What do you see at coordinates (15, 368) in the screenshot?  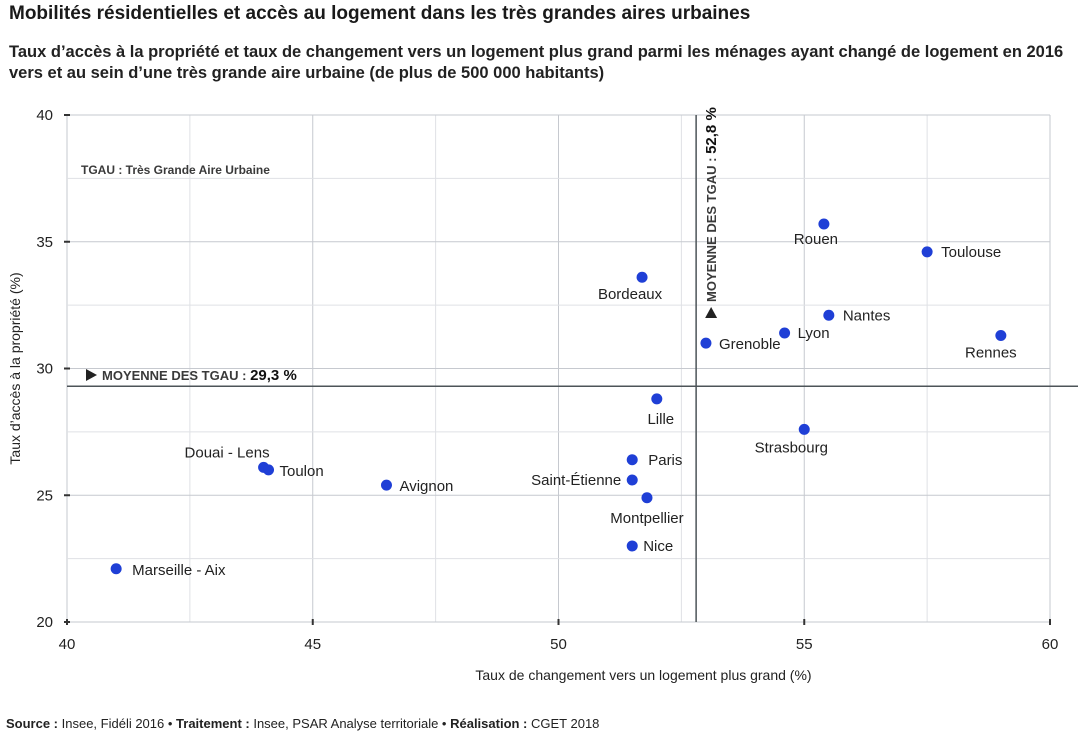 I see `y-axis-label: Taux d’accès à la propriété (%)` at bounding box center [15, 368].